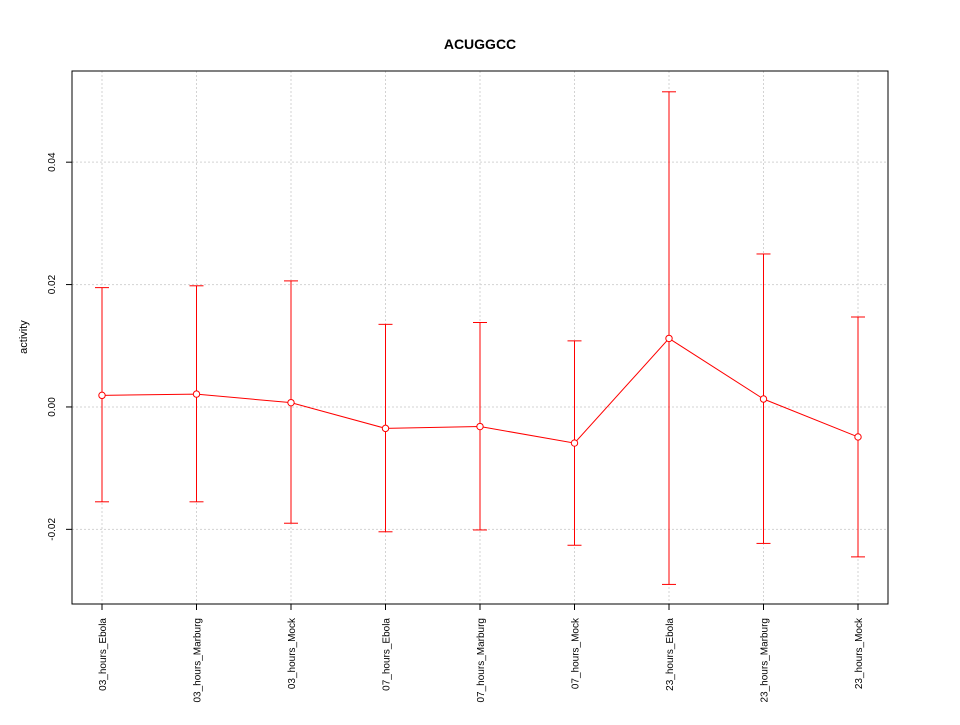 The width and height of the screenshot is (960, 725). I want to click on x-tick-label: 03_hours_Ebola, so click(103, 654).